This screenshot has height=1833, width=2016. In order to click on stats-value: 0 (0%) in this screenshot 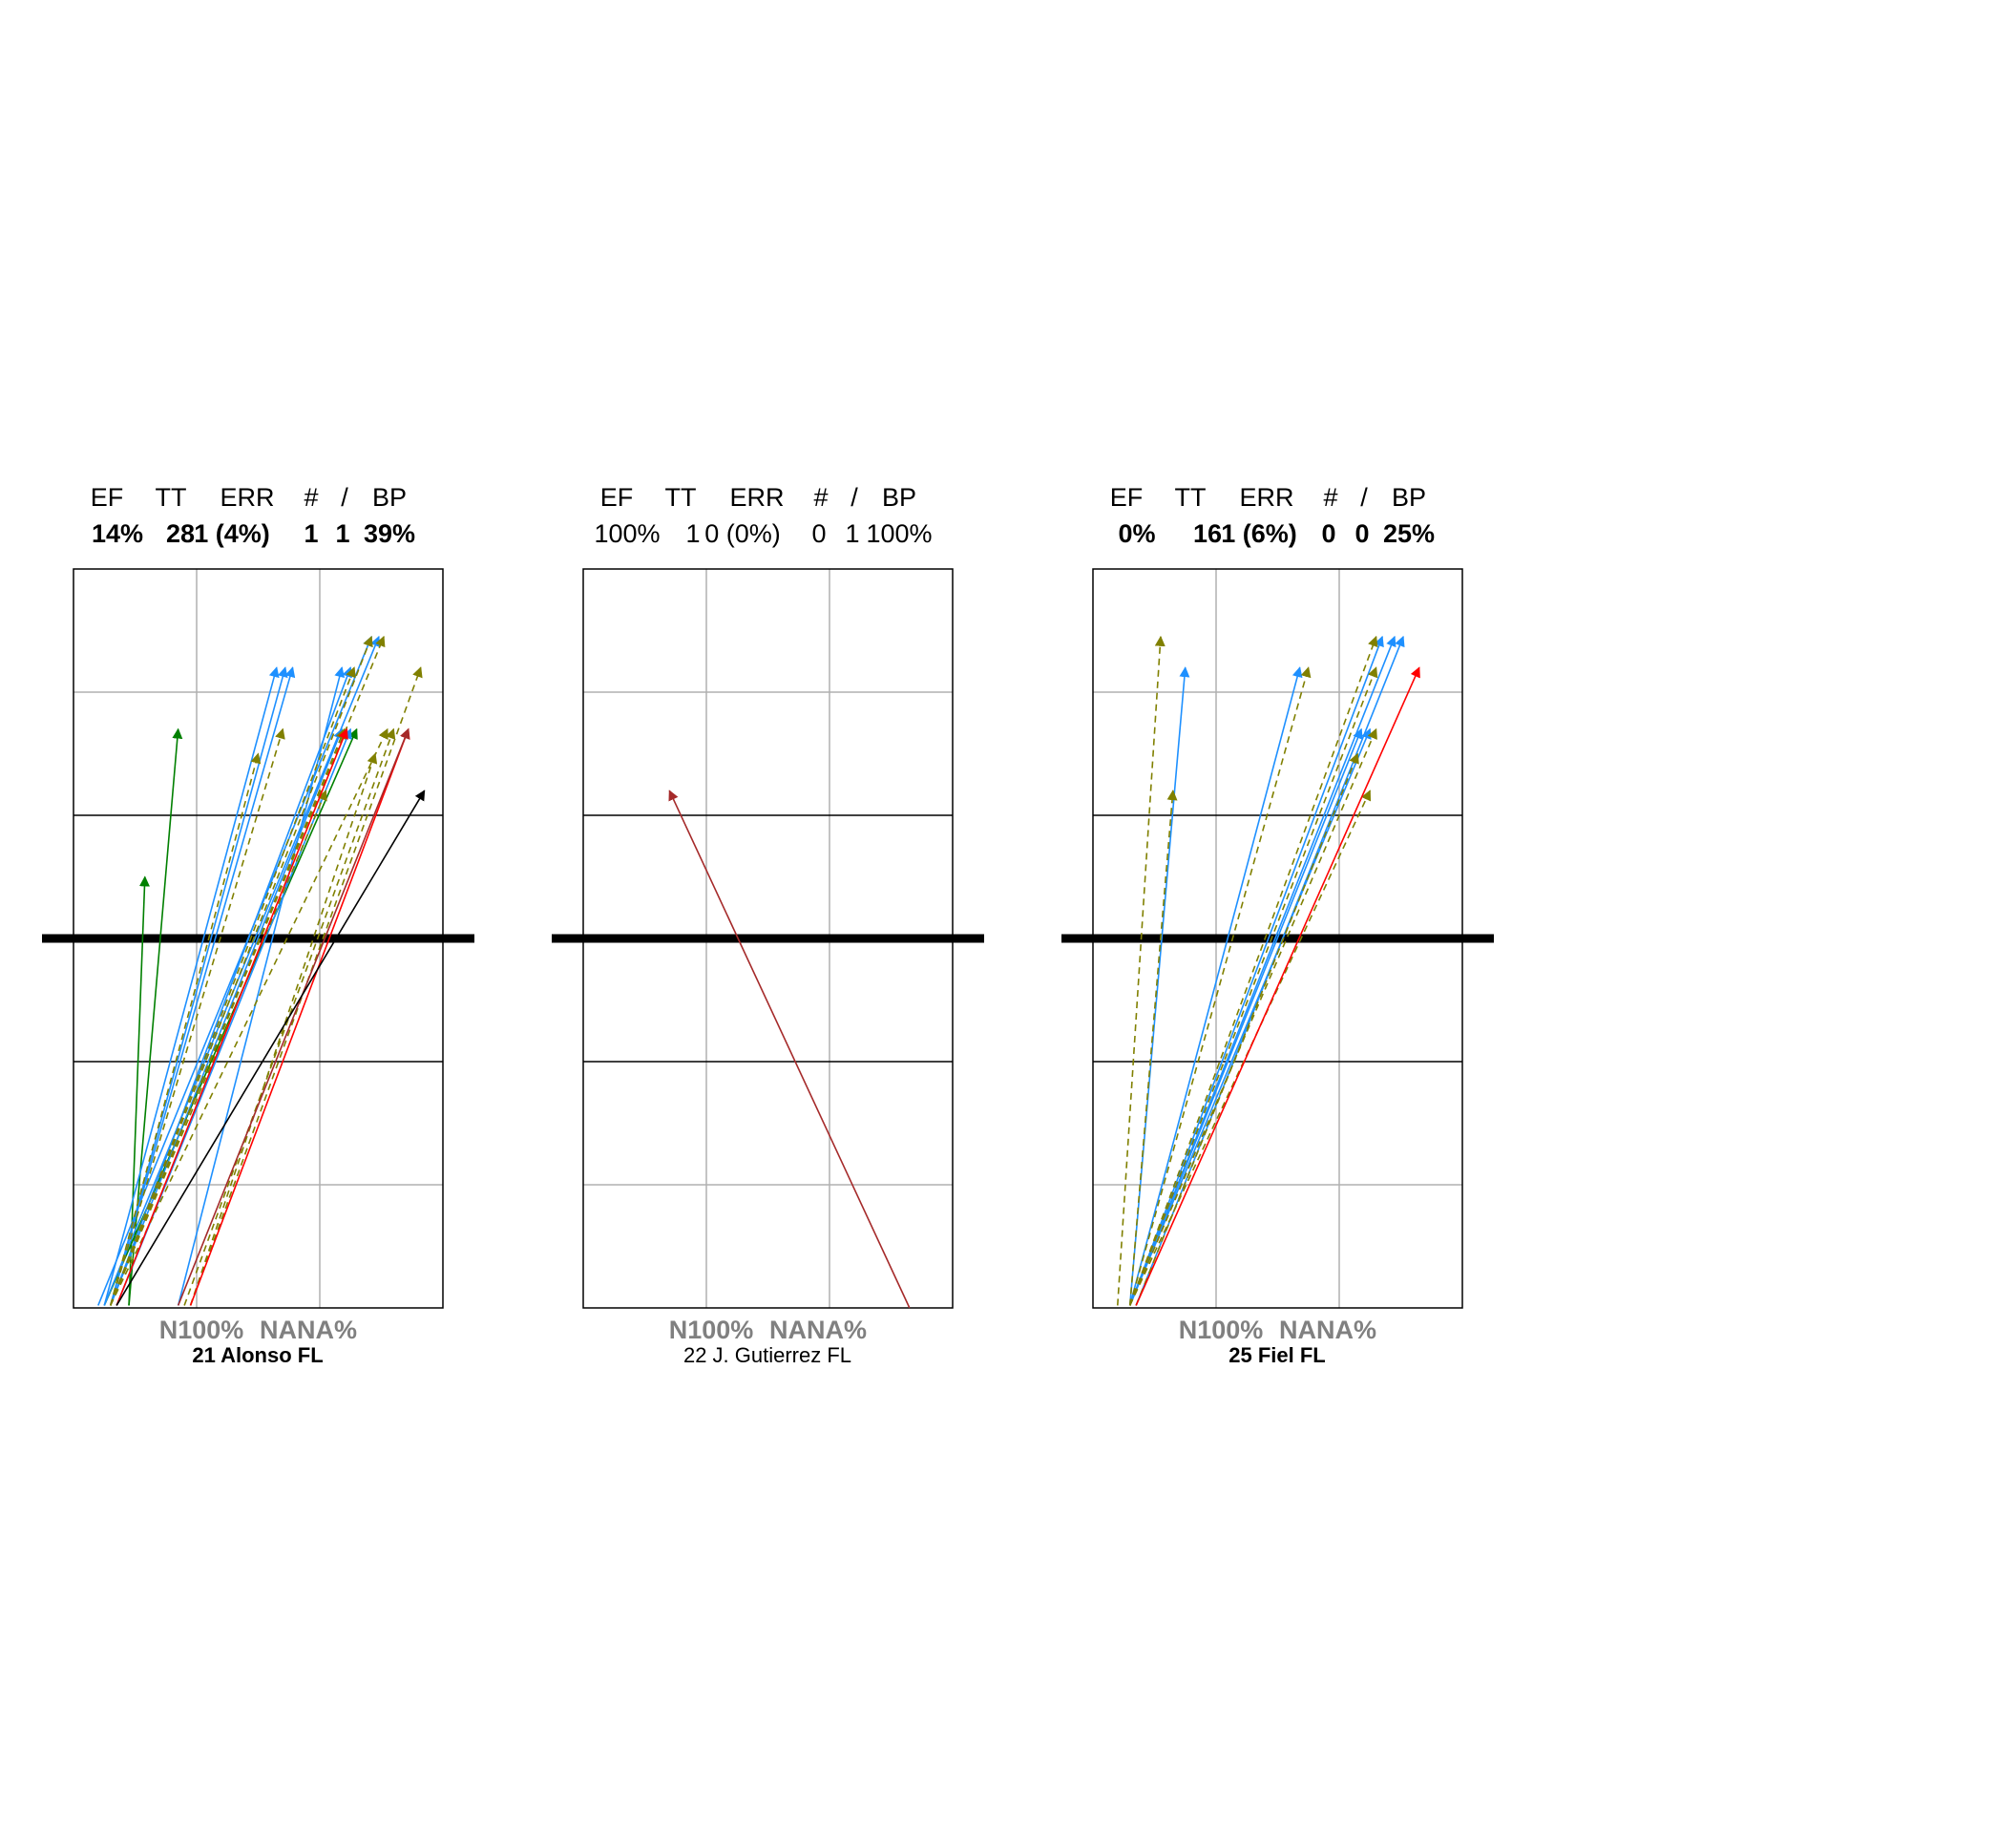, I will do `click(743, 534)`.